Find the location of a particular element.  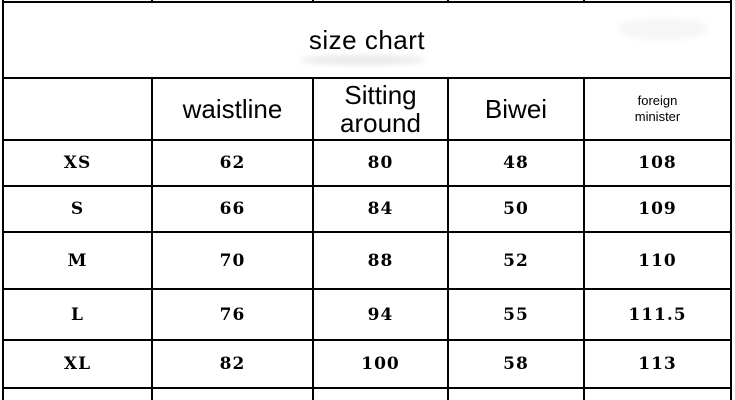

waistline-cell: 76 is located at coordinates (232, 314).